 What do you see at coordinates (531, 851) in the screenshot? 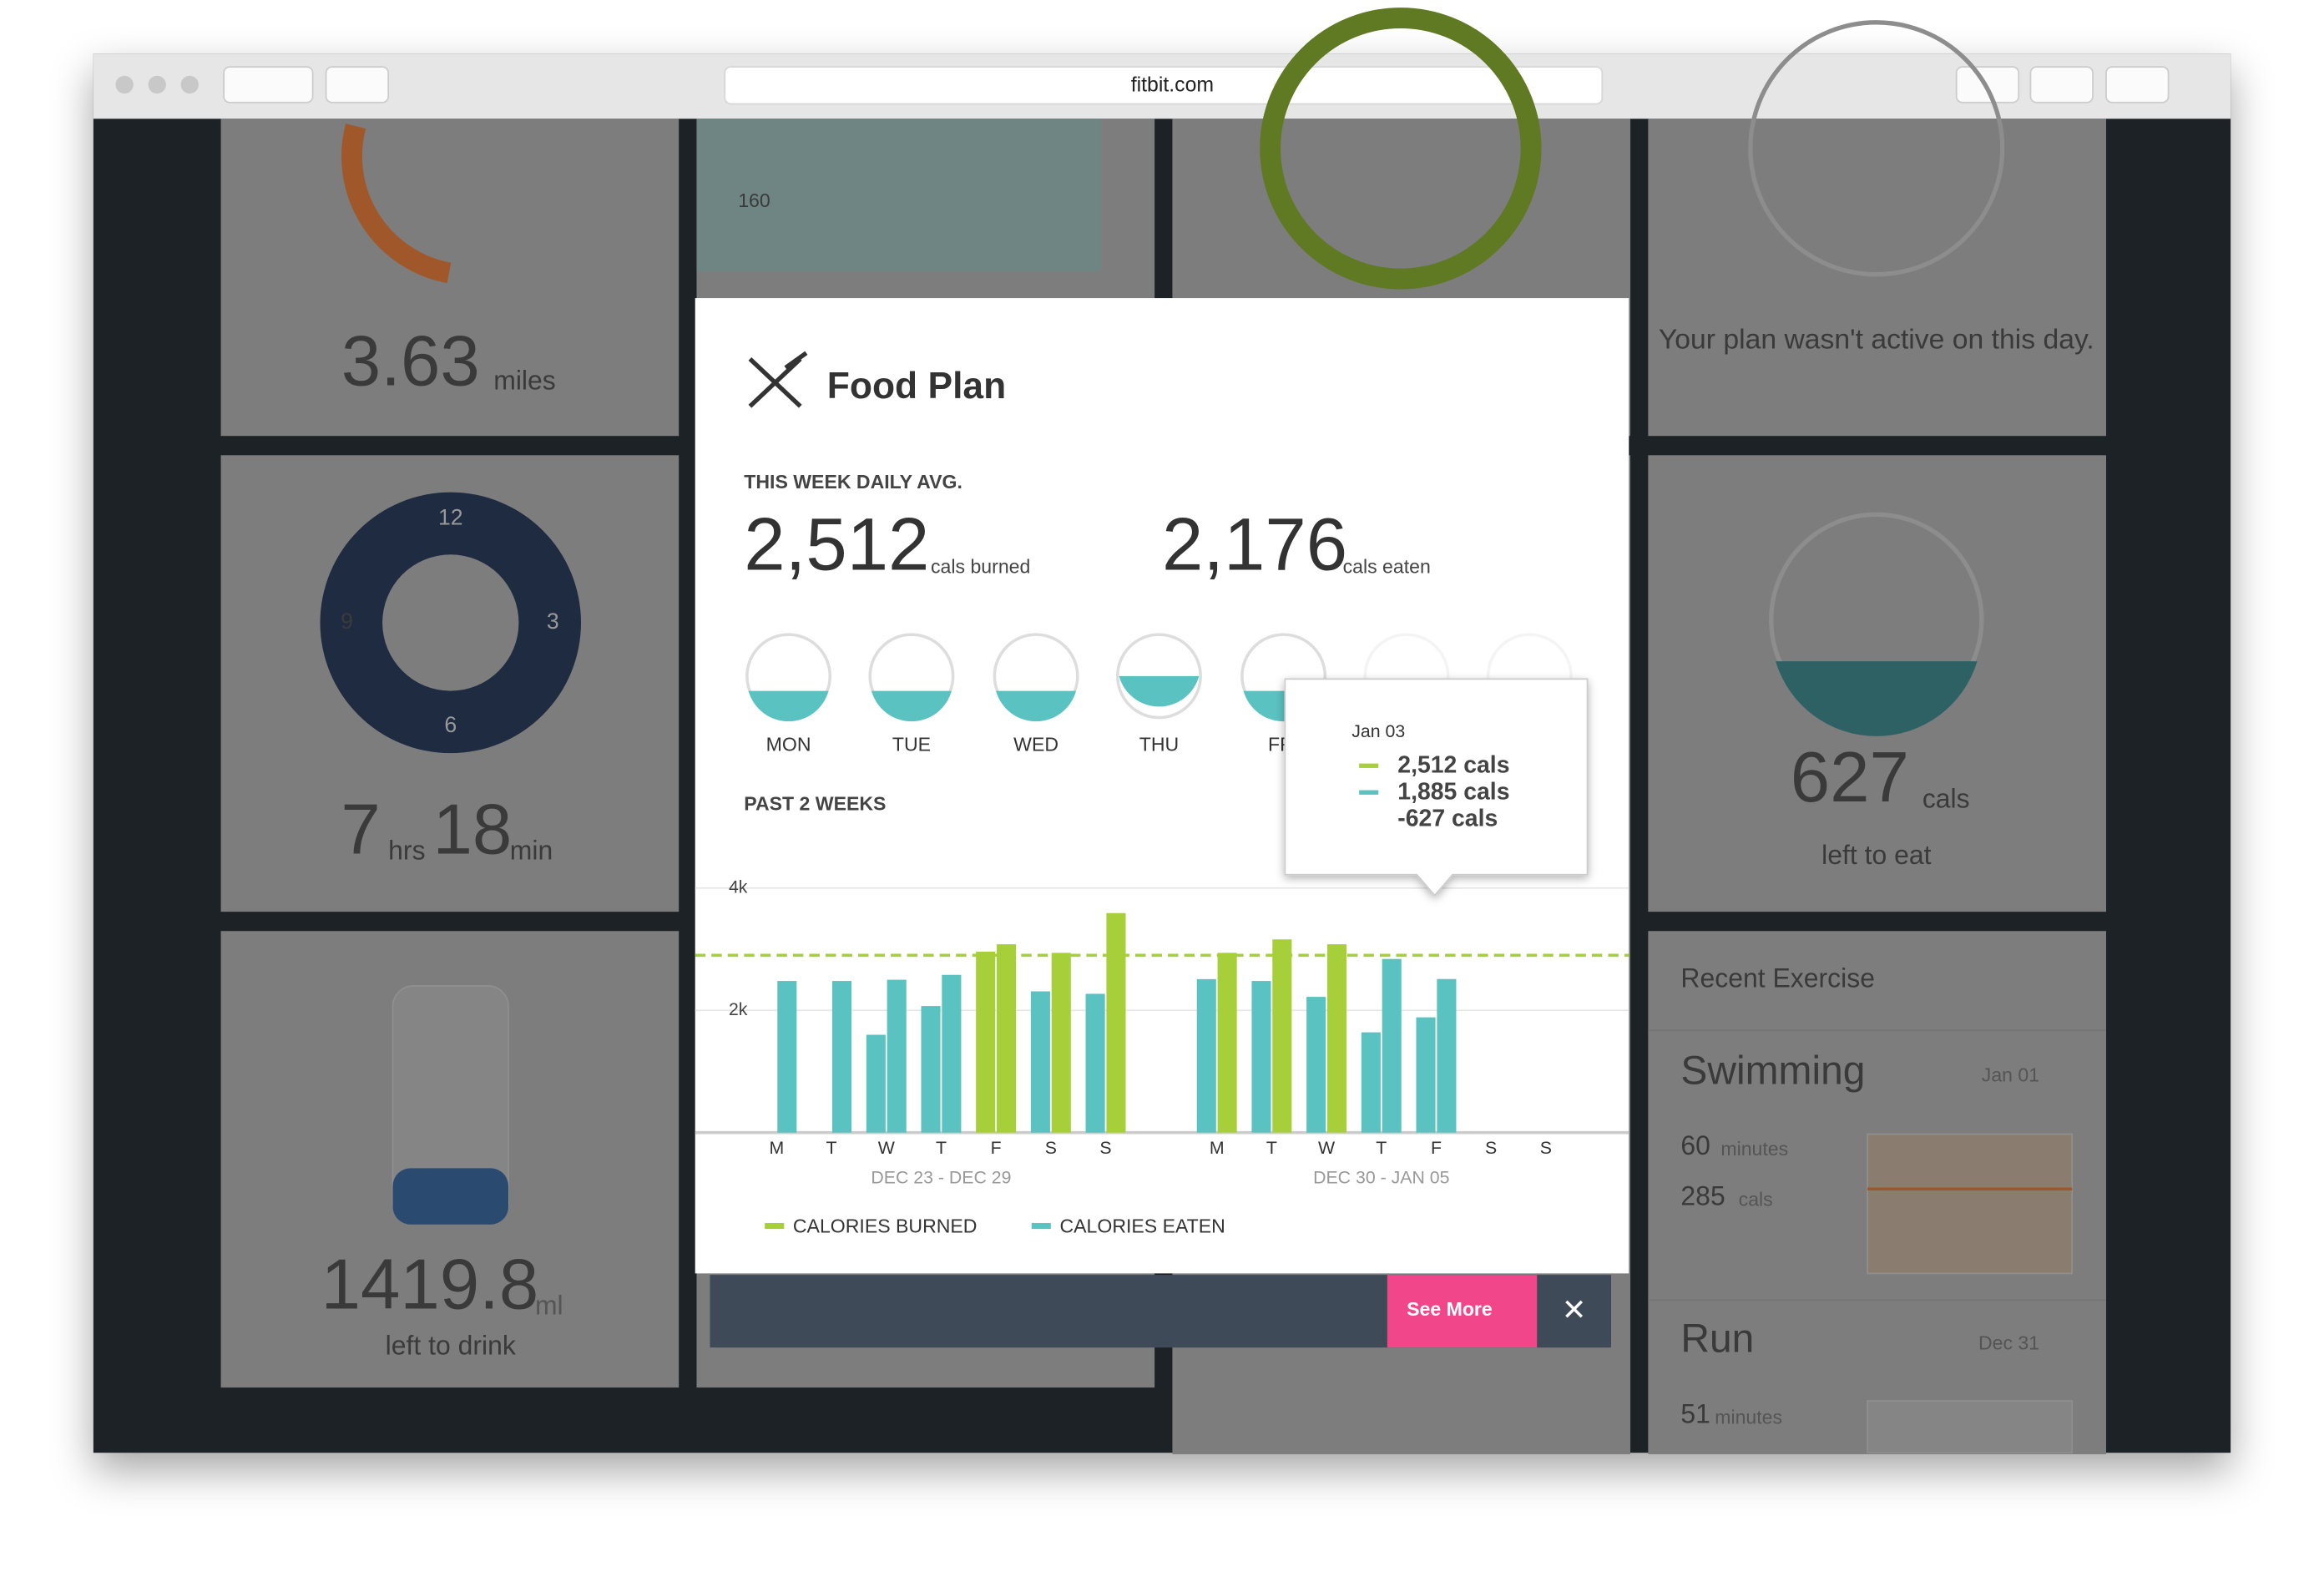
I see `sleep-minutes-unit: min` at bounding box center [531, 851].